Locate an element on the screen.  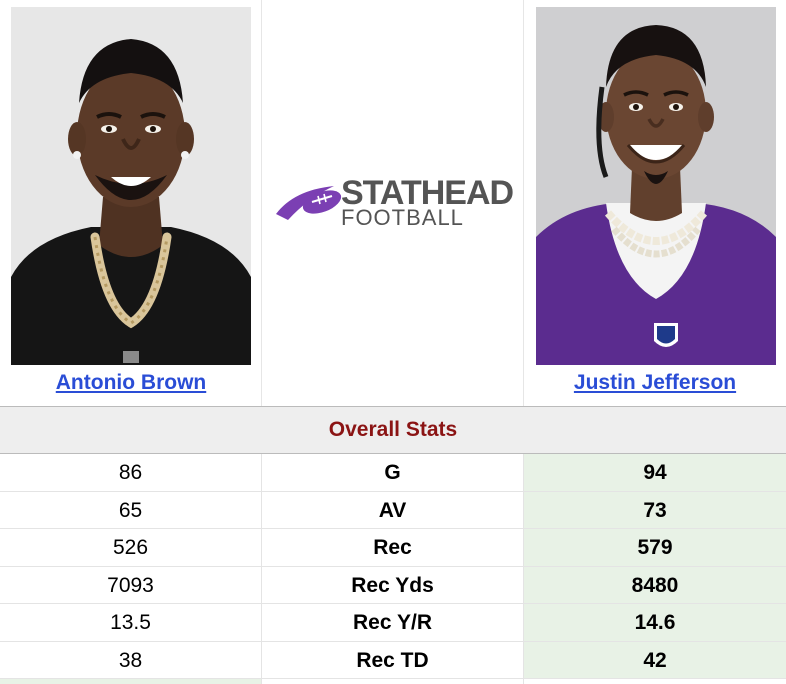
logo-wordmark-bottom: FOOTBALL is located at coordinates (402, 217).